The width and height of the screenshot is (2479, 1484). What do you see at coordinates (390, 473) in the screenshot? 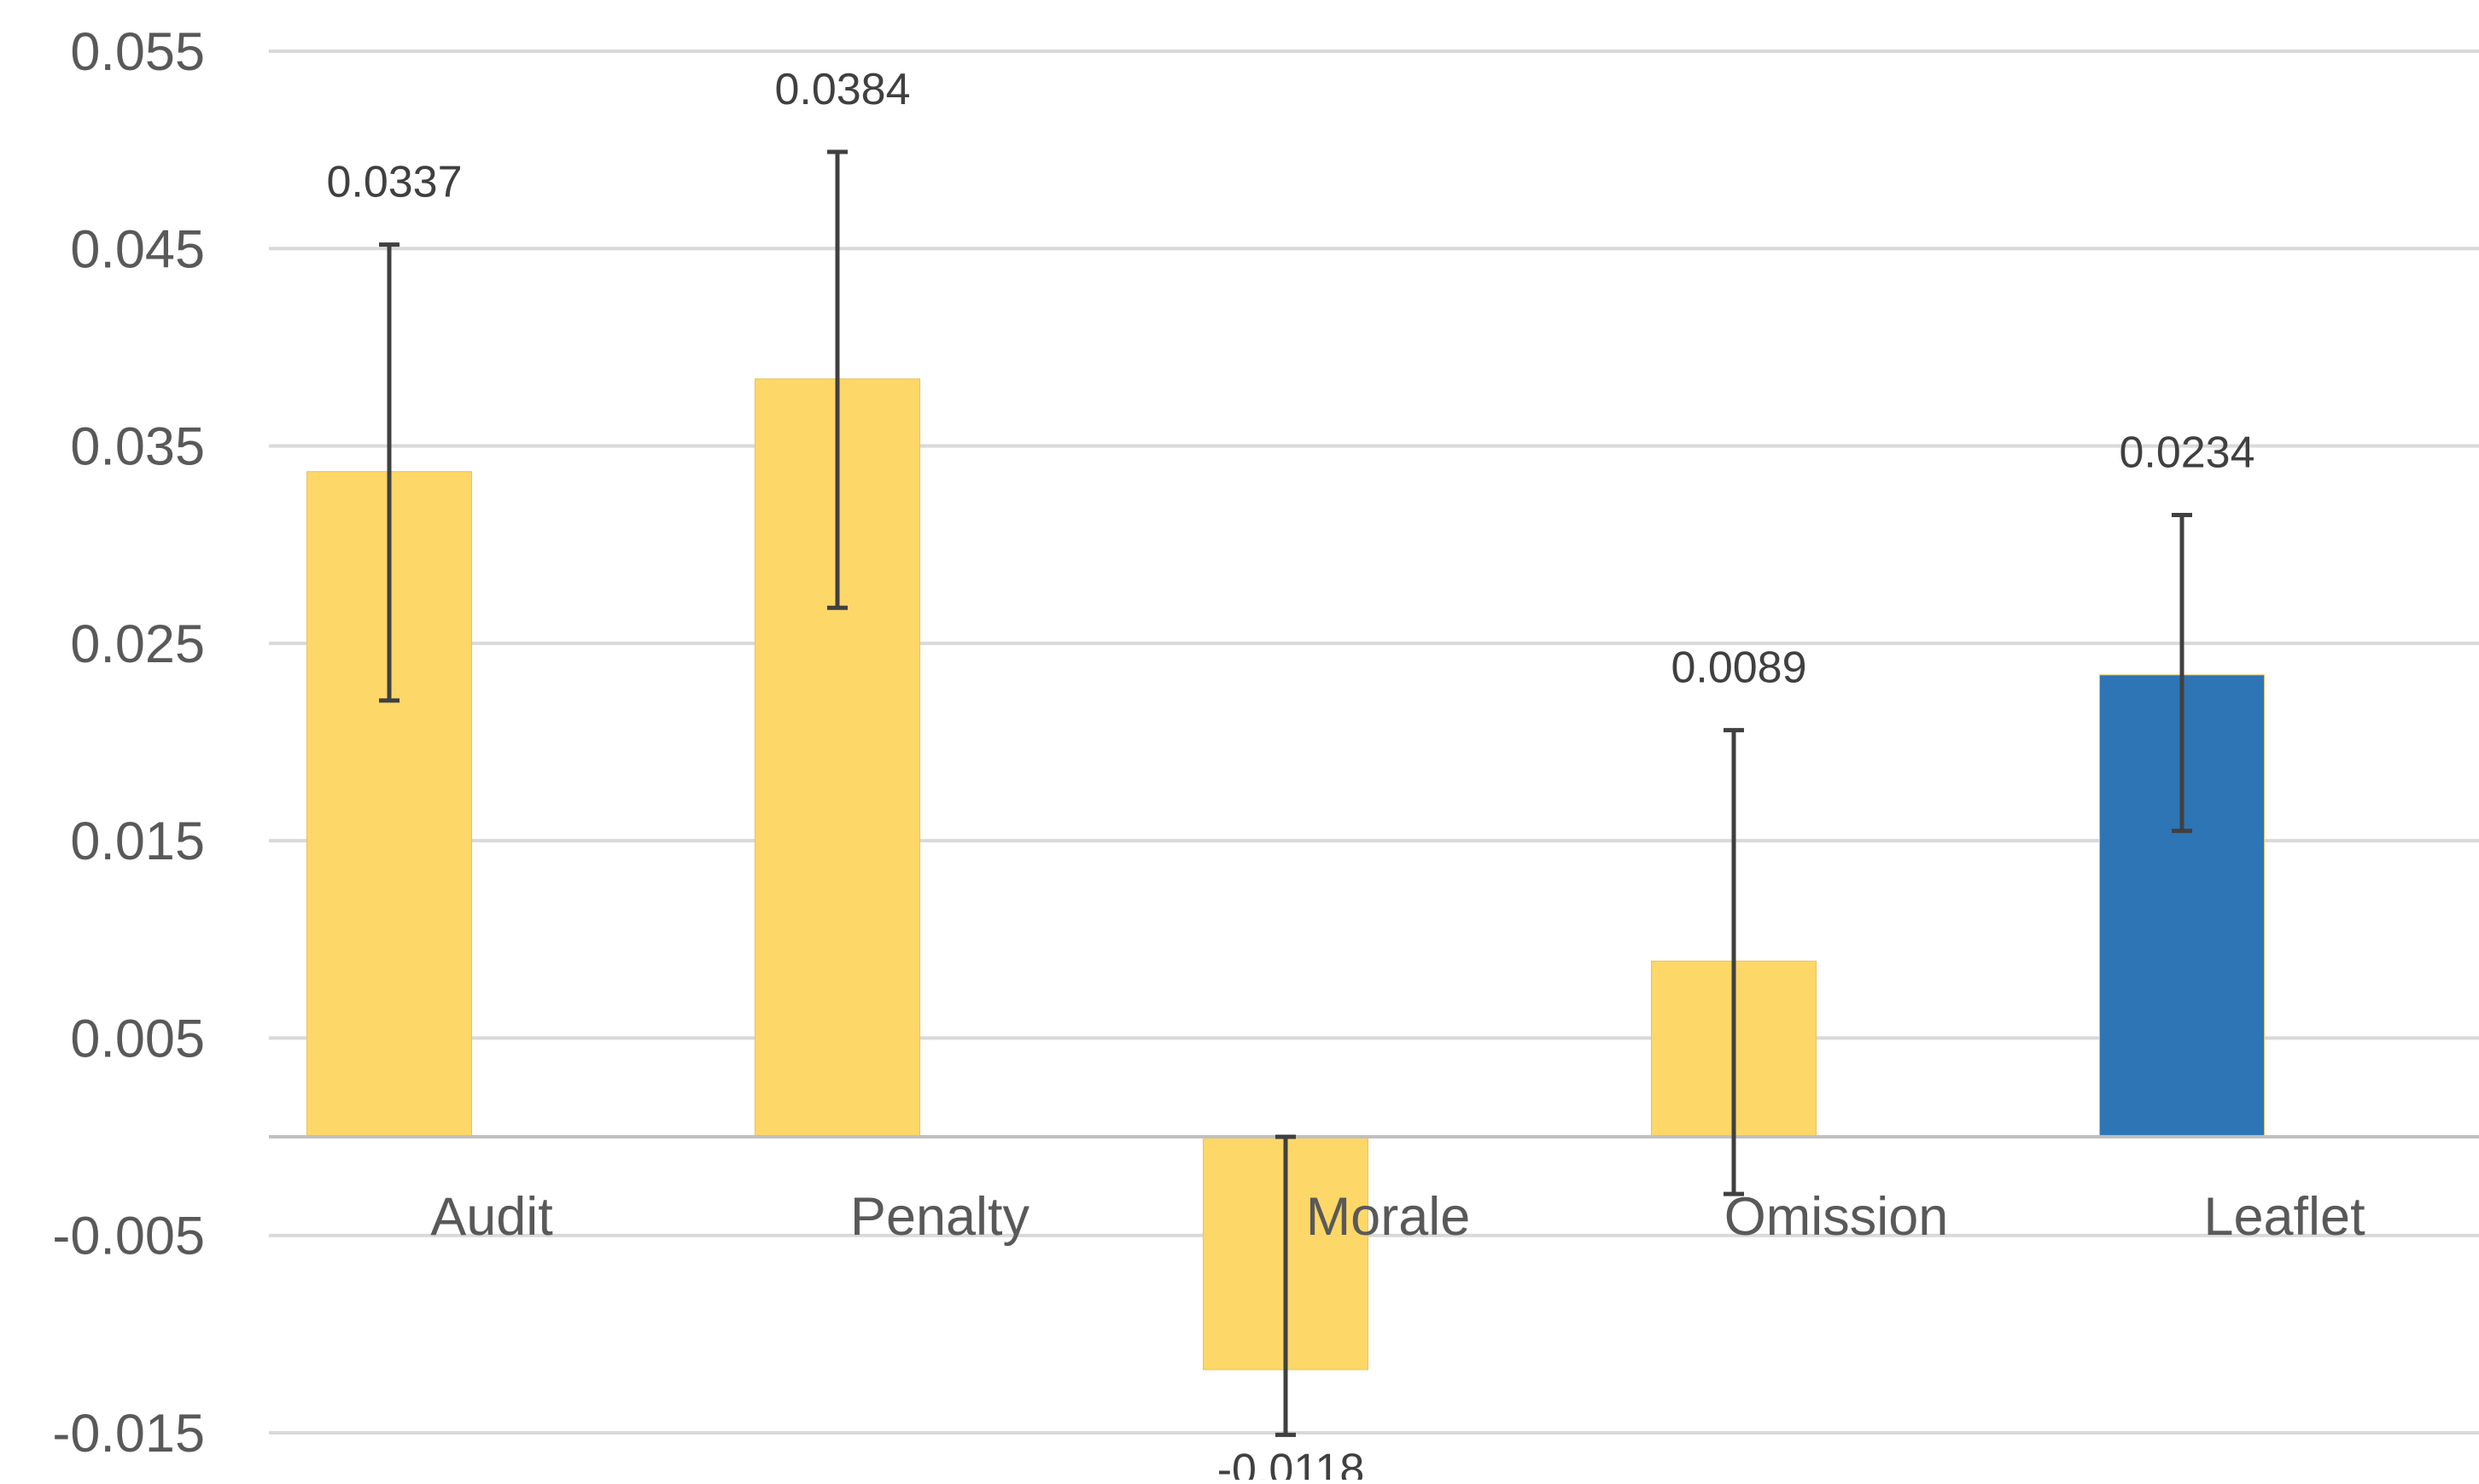
I see `error-bar-audit` at bounding box center [390, 473].